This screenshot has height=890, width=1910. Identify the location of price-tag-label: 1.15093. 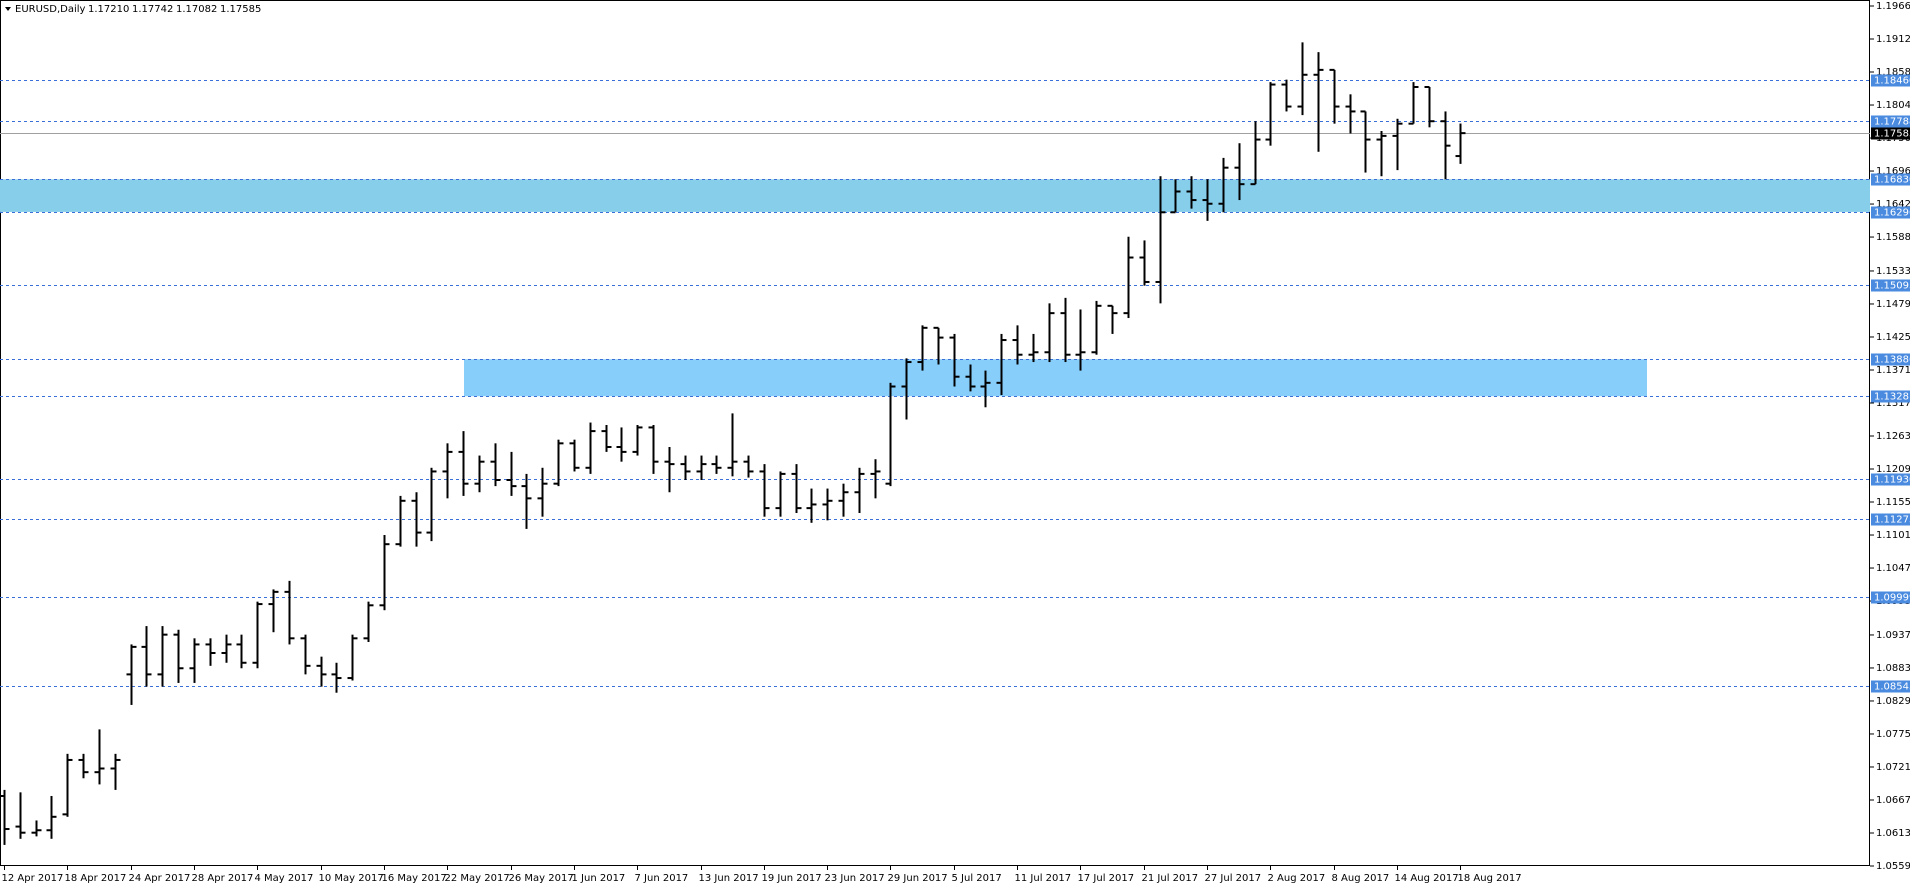
(1892, 286).